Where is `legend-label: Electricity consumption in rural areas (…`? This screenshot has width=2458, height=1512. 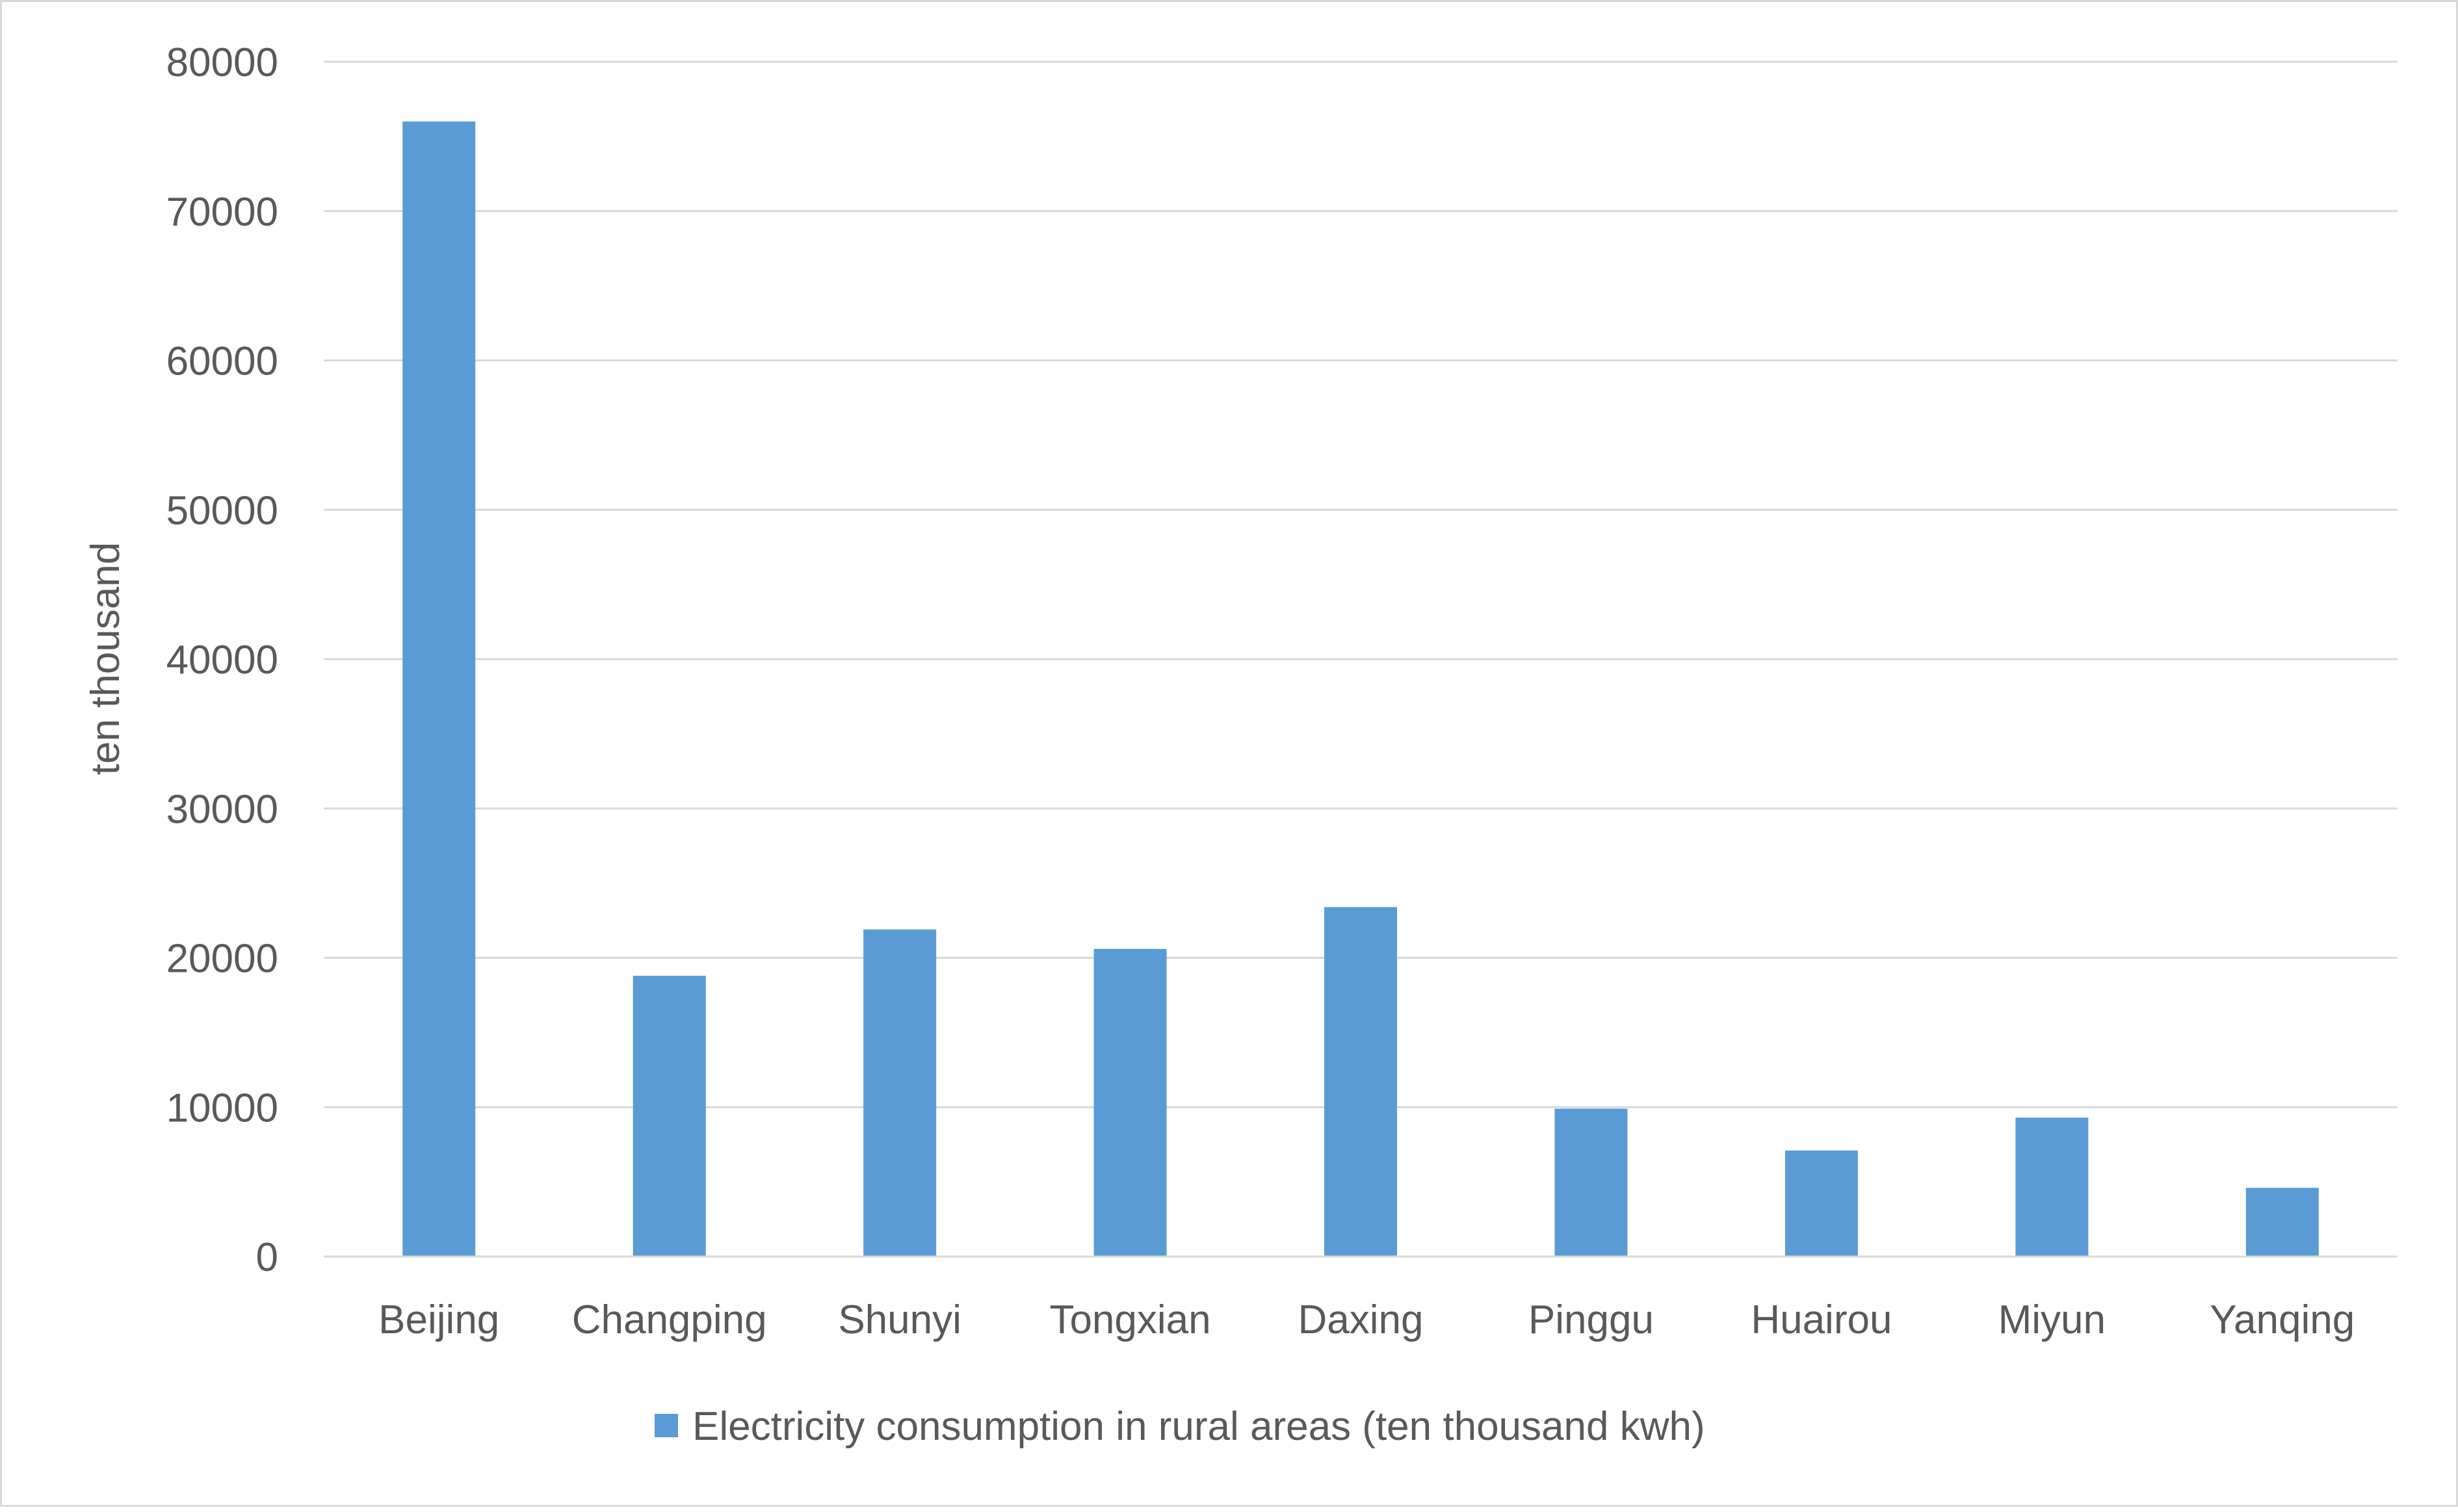 legend-label: Electricity consumption in rural areas (… is located at coordinates (1198, 1426).